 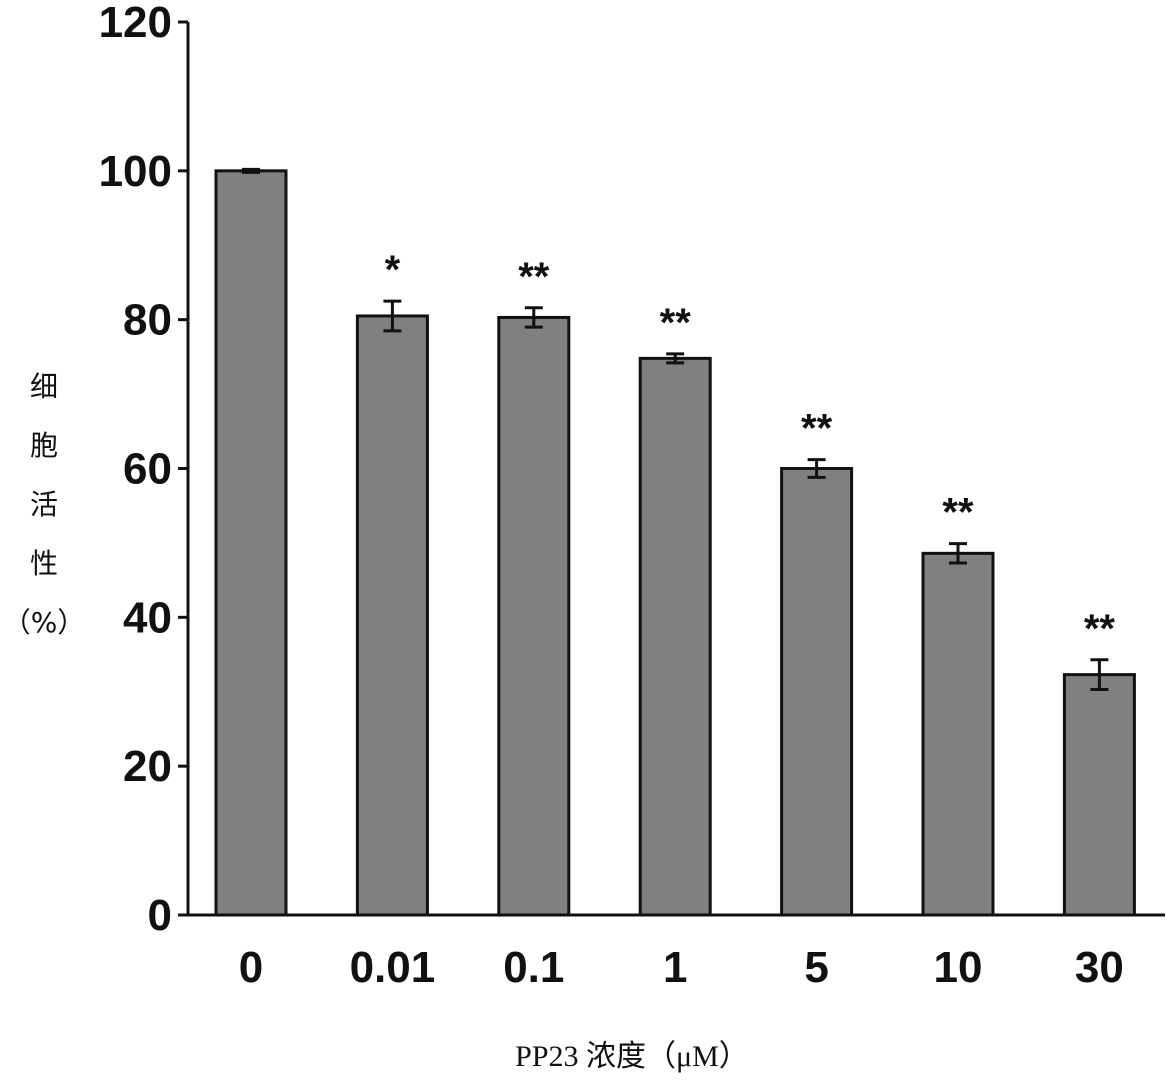 What do you see at coordinates (675, 967) in the screenshot?
I see `x-tick-label-1: 1` at bounding box center [675, 967].